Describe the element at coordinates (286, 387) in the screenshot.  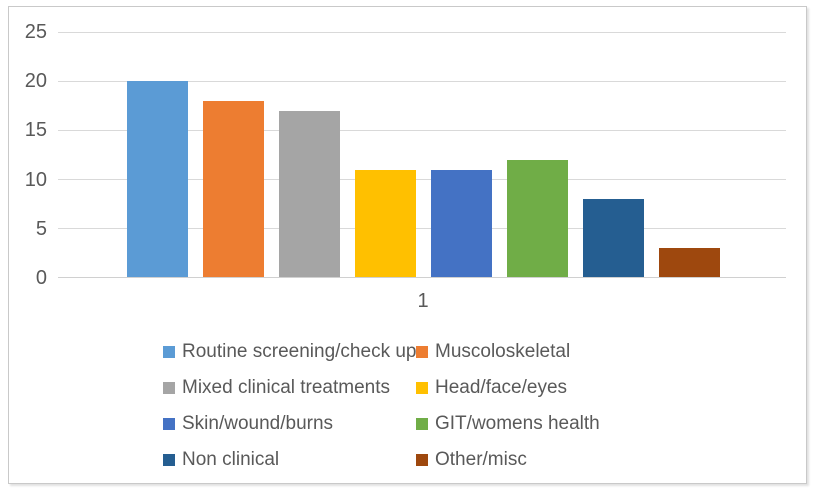
I see `legend-label: Mixed clinical treatments` at that location.